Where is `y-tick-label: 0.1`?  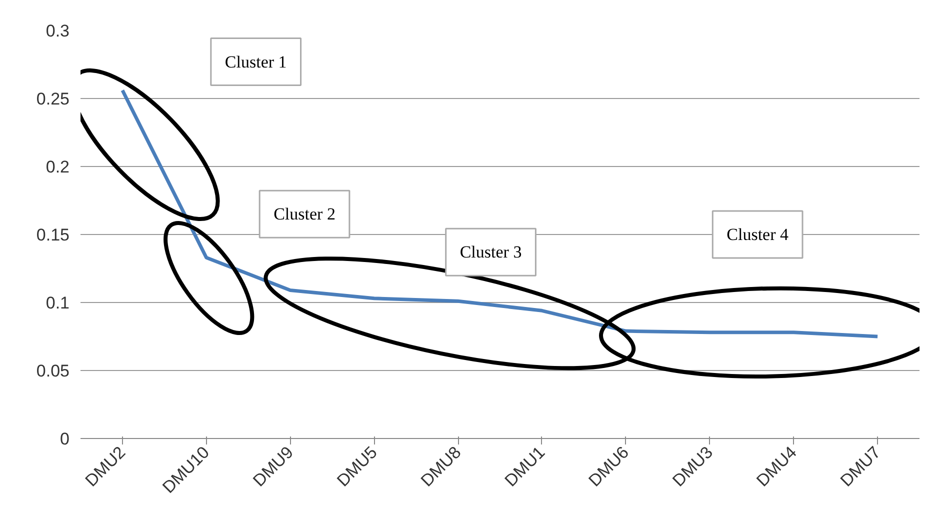
y-tick-label: 0.1 is located at coordinates (58, 303).